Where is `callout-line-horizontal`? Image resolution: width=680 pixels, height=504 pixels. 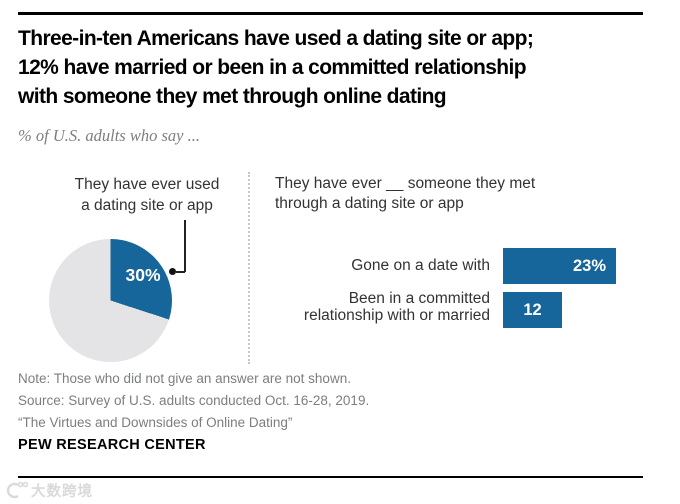 callout-line-horizontal is located at coordinates (180, 272).